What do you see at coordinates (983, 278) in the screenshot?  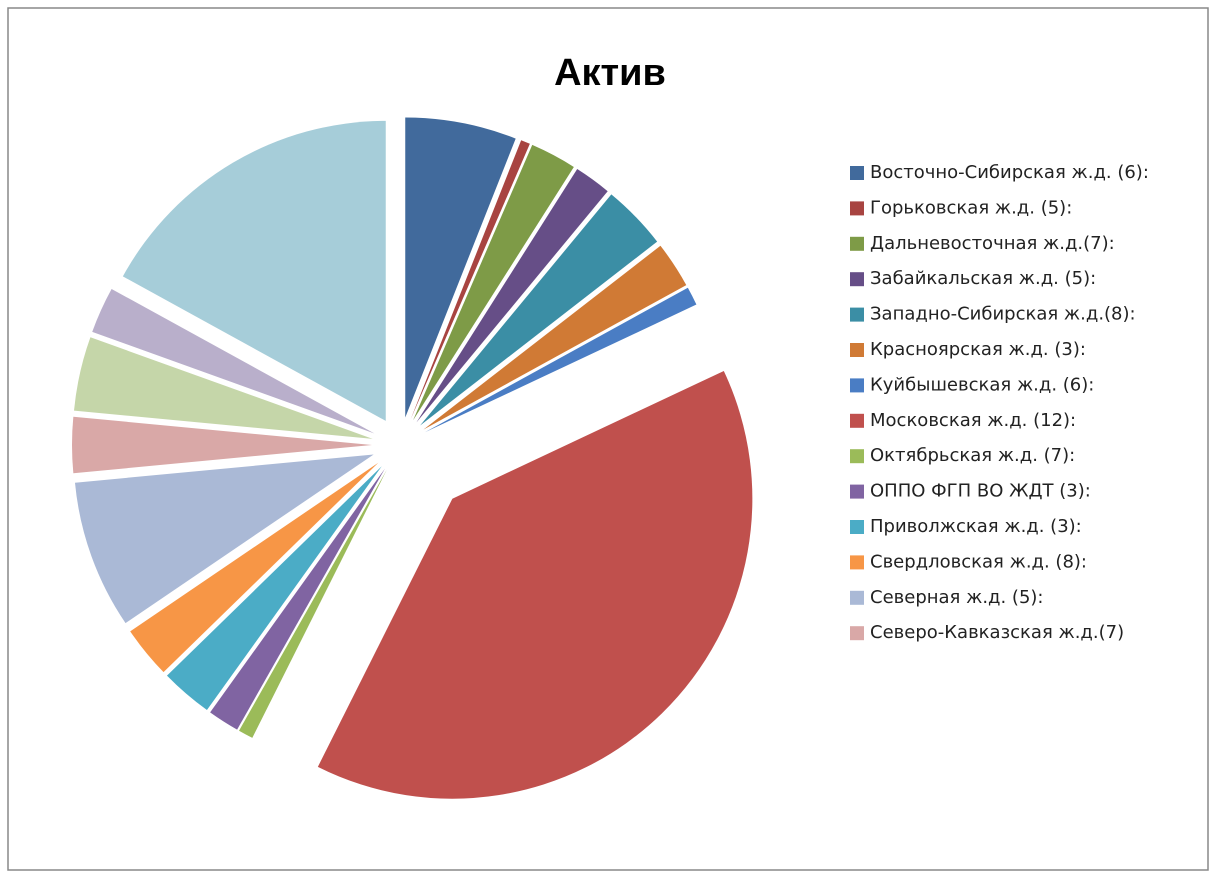 I see `legend-label: Забайкальская ж.д. (5):` at bounding box center [983, 278].